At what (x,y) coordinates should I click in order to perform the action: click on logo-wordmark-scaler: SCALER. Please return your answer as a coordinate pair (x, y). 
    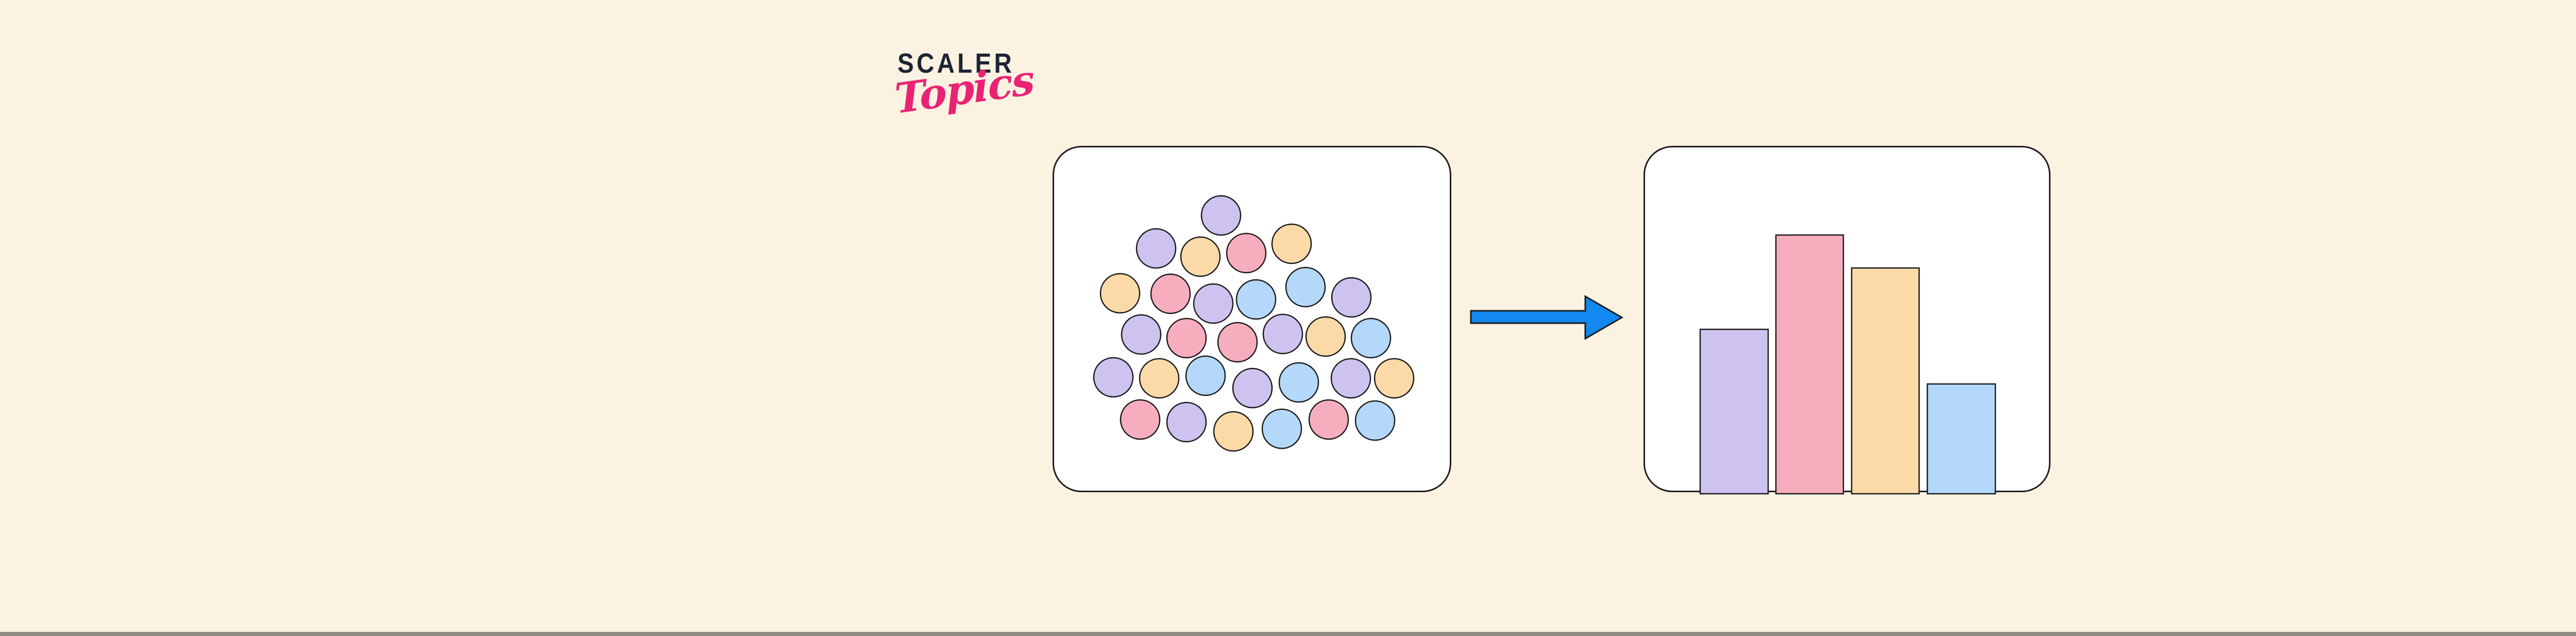
    Looking at the image, I should click on (956, 63).